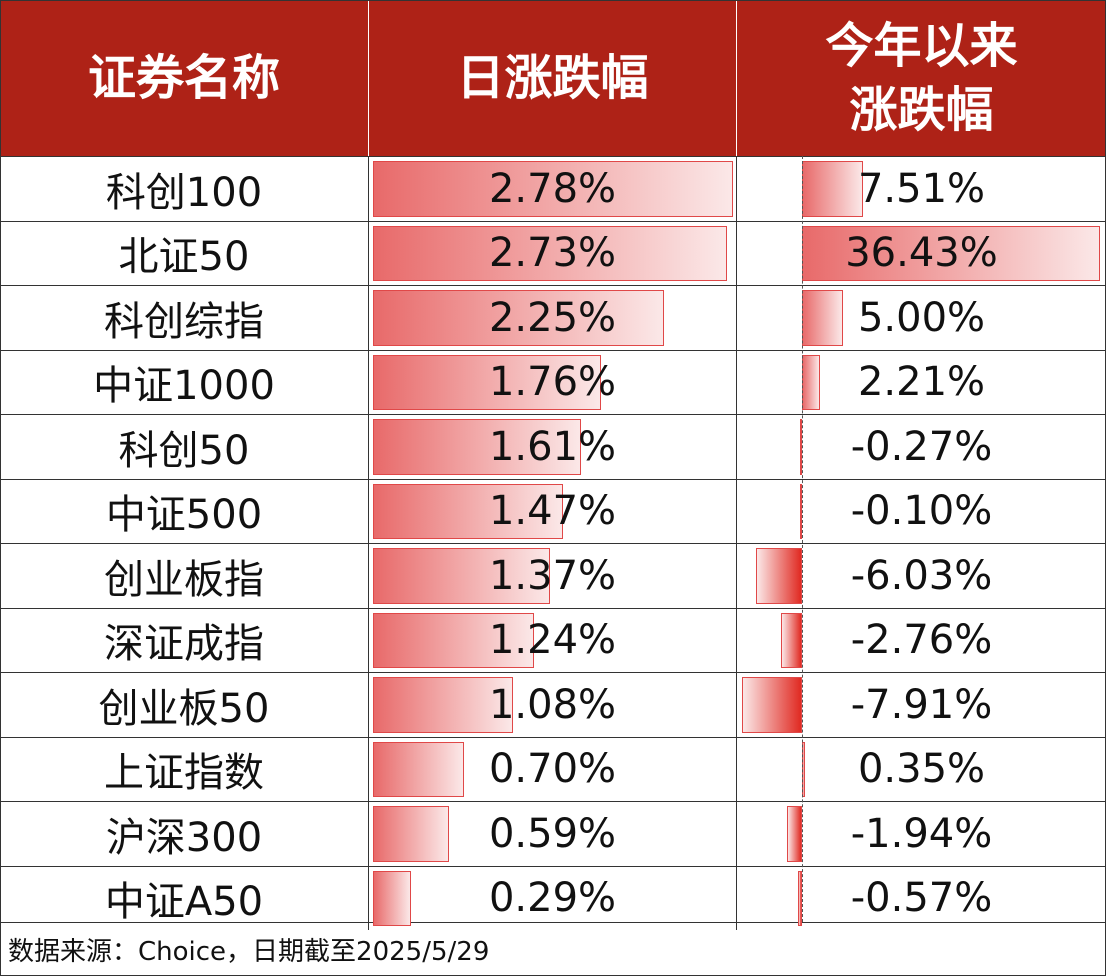 This screenshot has width=1106, height=976. I want to click on ytd-change-value: -0.57%, so click(921, 898).